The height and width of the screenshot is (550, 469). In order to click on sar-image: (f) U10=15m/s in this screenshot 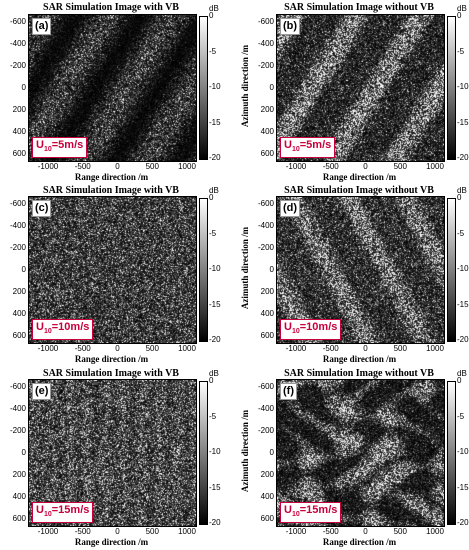, I will do `click(360, 453)`.